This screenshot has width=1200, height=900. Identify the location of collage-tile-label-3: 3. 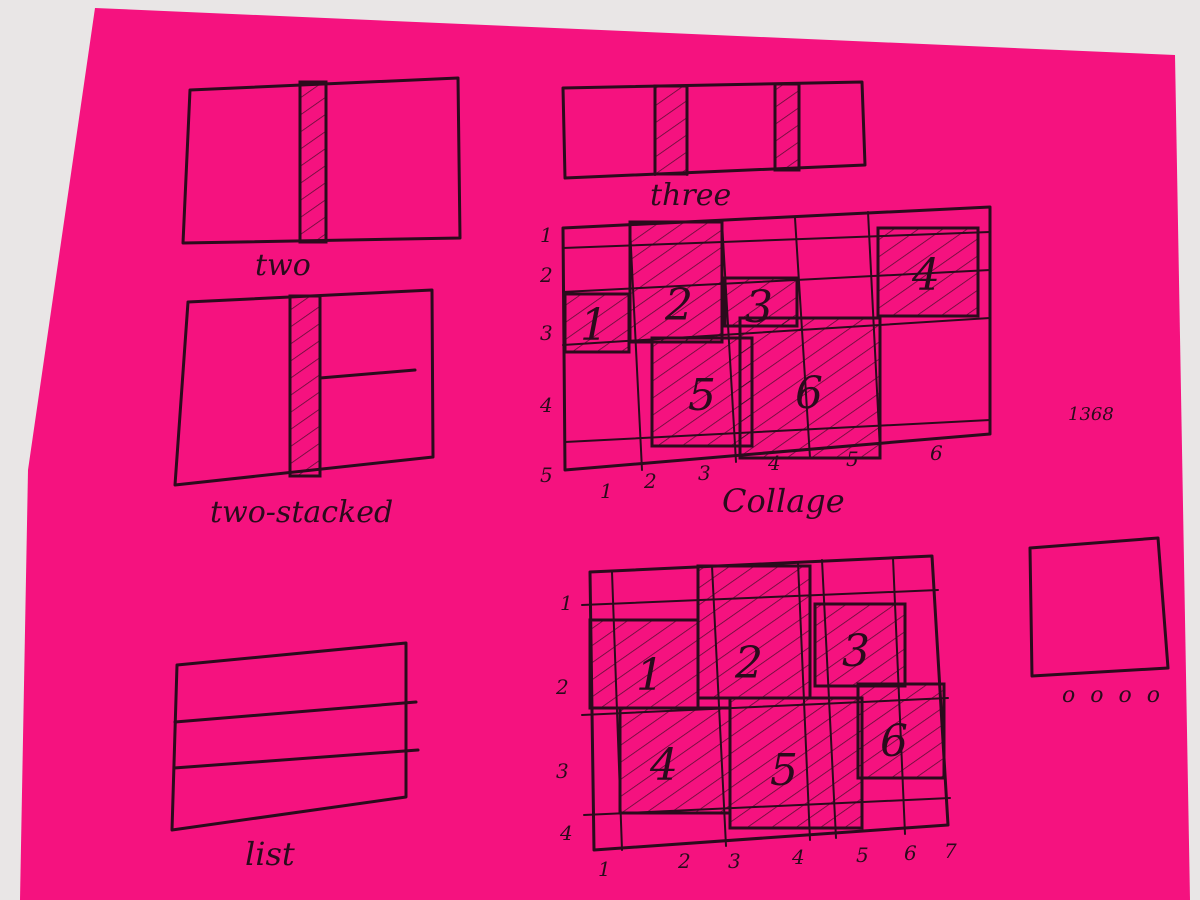
(759, 307).